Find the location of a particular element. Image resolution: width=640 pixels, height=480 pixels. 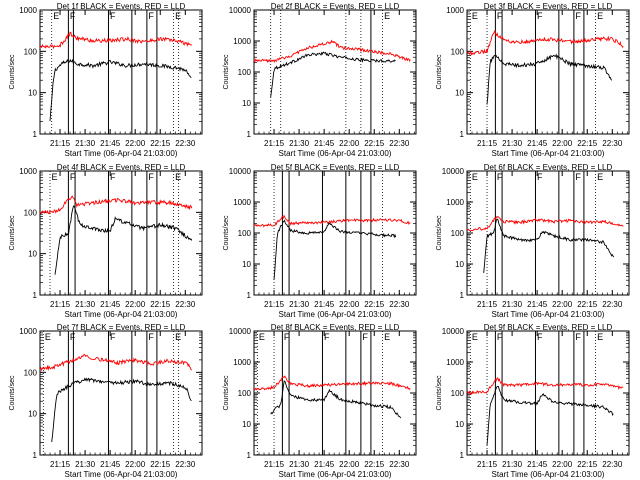

panel-title: Det 9f BLACK = Events, RED = LLD is located at coordinates (548, 327).